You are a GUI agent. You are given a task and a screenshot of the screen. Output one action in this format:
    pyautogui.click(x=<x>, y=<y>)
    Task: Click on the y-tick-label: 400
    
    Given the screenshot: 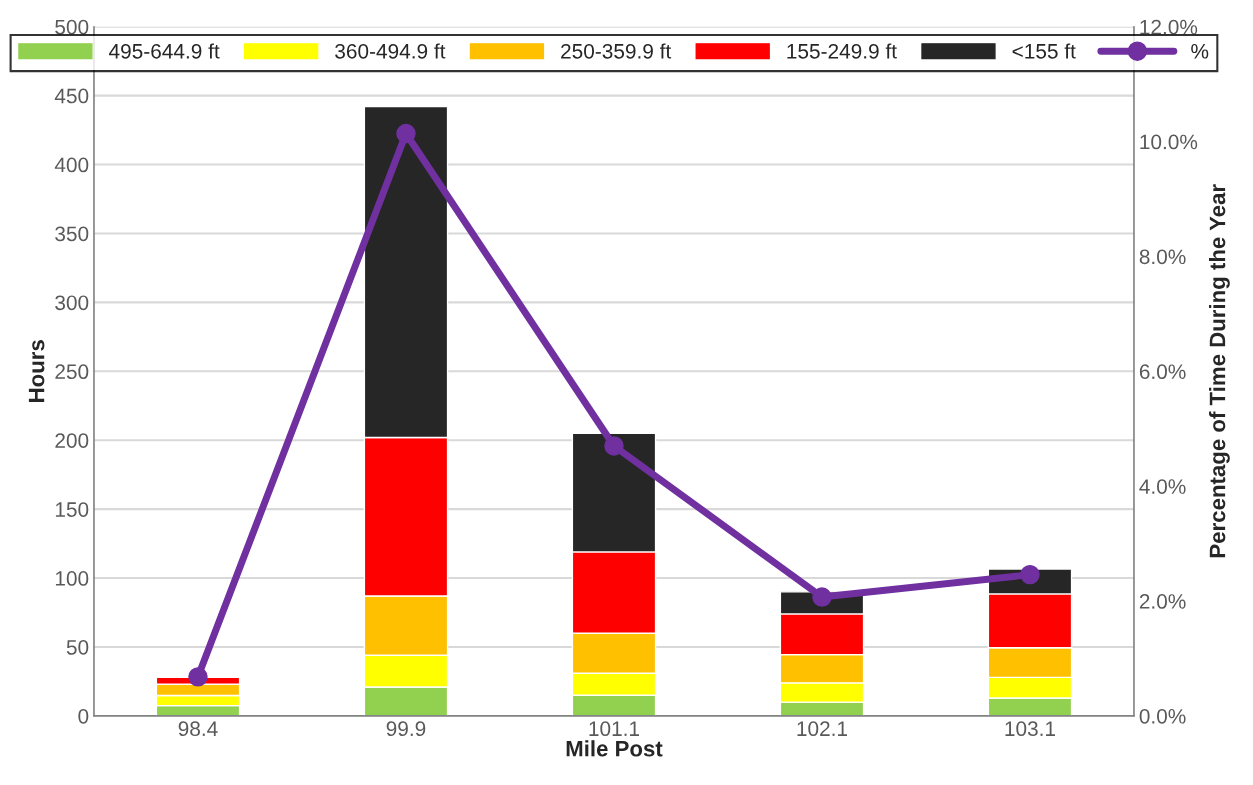 What is the action you would take?
    pyautogui.click(x=71, y=165)
    